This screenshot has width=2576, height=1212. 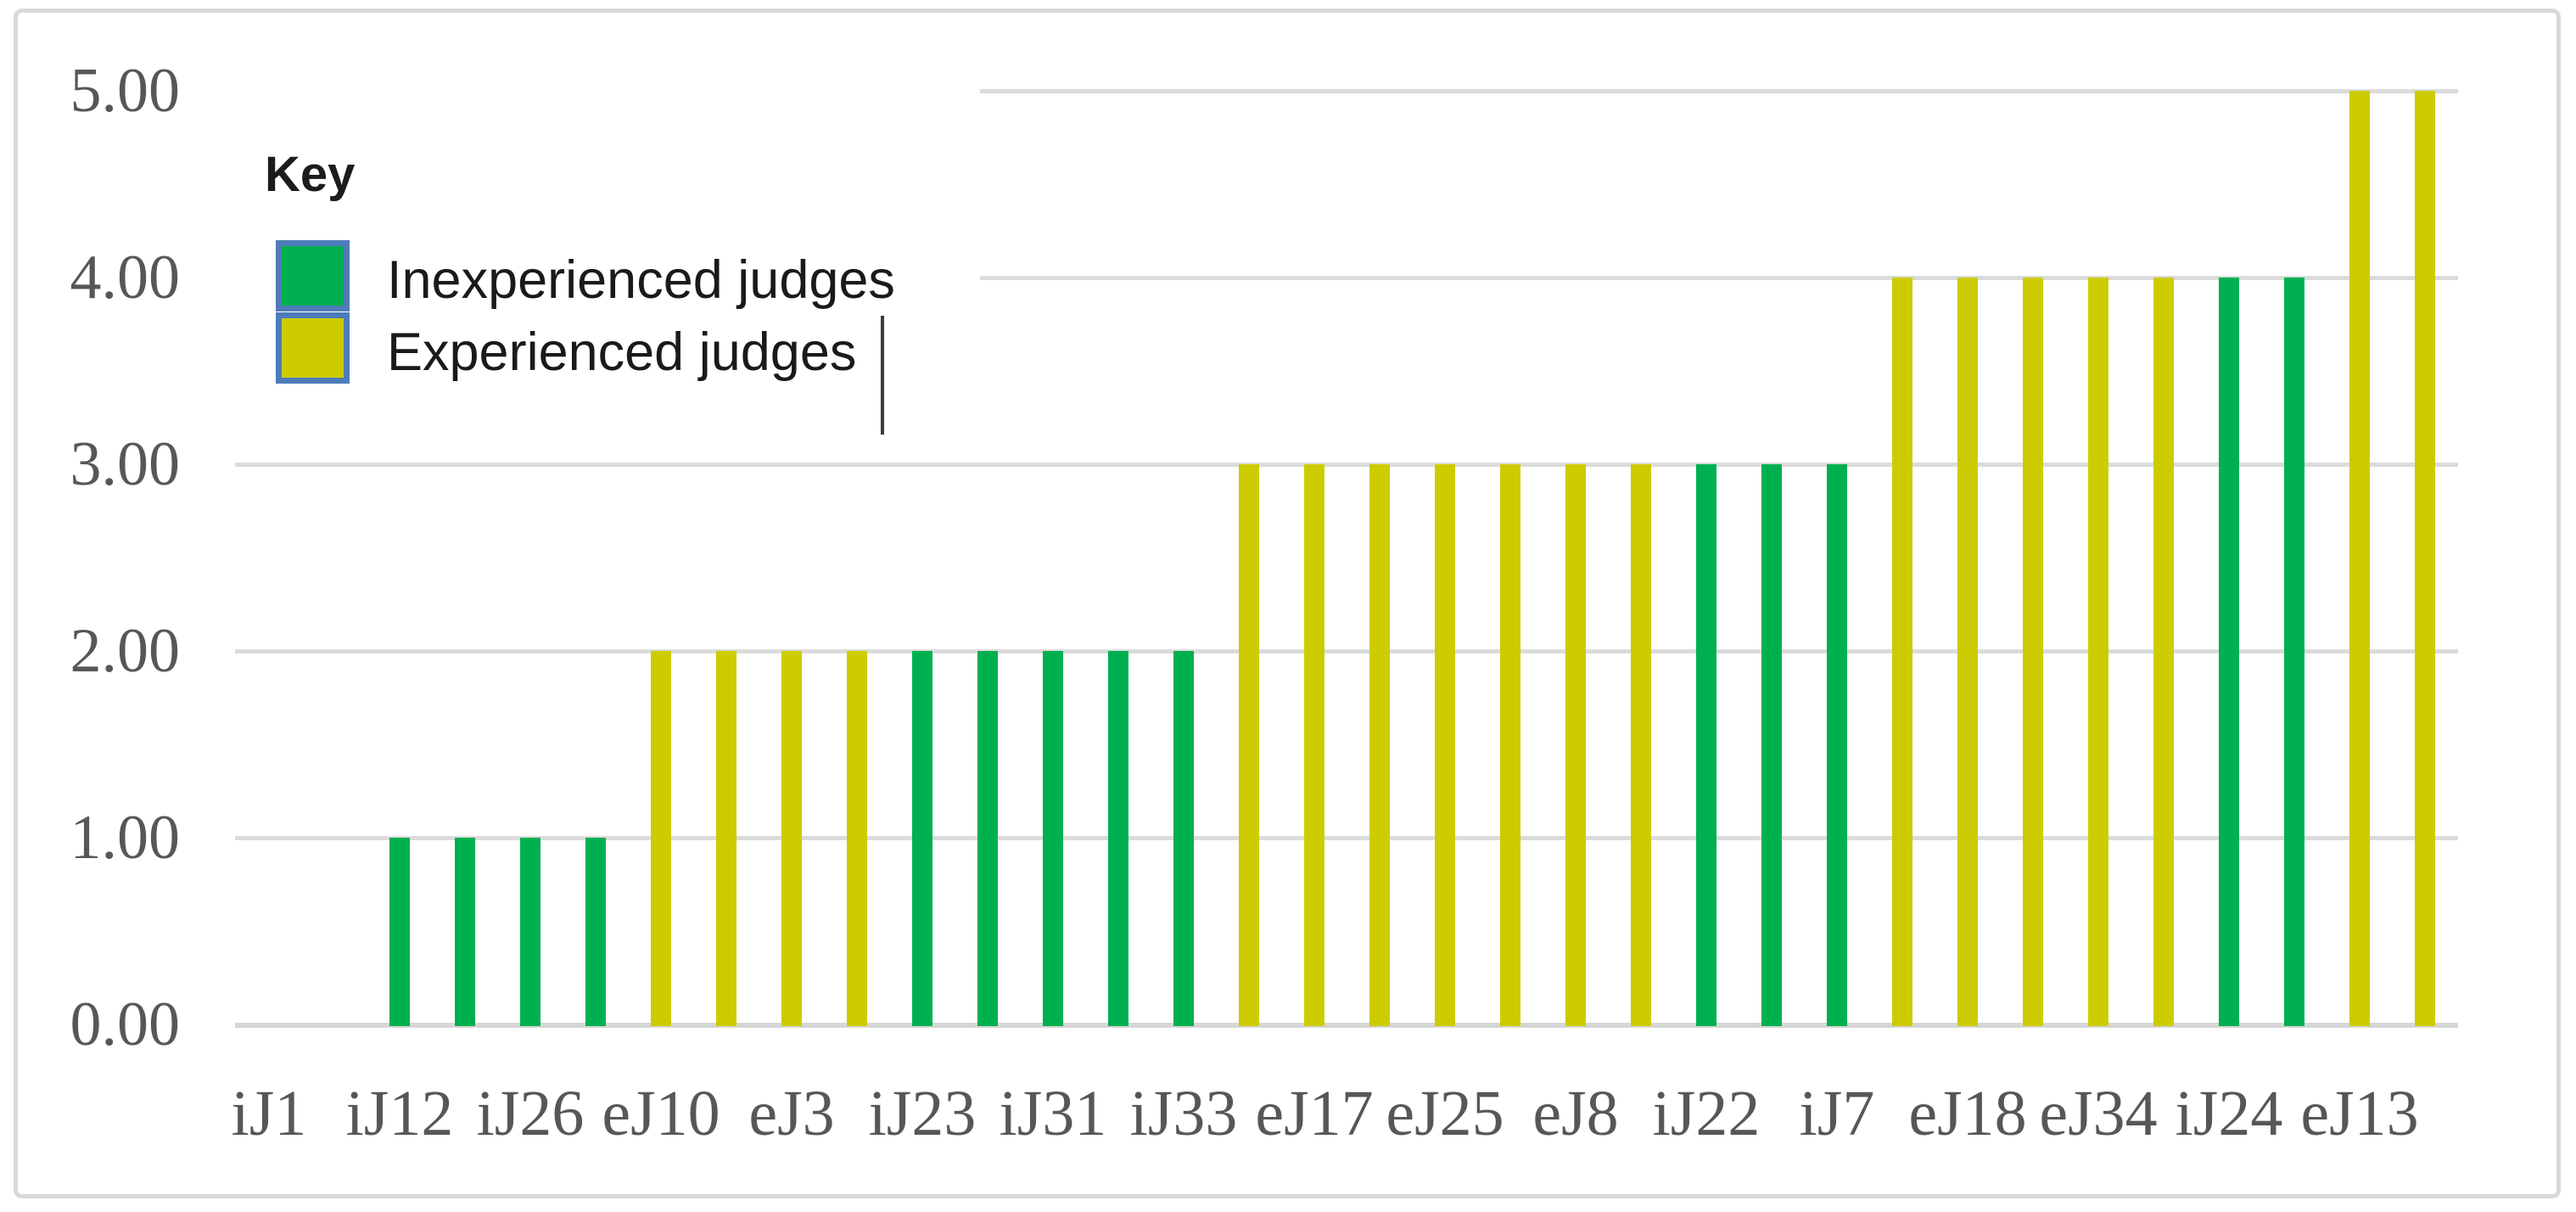 What do you see at coordinates (661, 838) in the screenshot?
I see `bar-eJ10` at bounding box center [661, 838].